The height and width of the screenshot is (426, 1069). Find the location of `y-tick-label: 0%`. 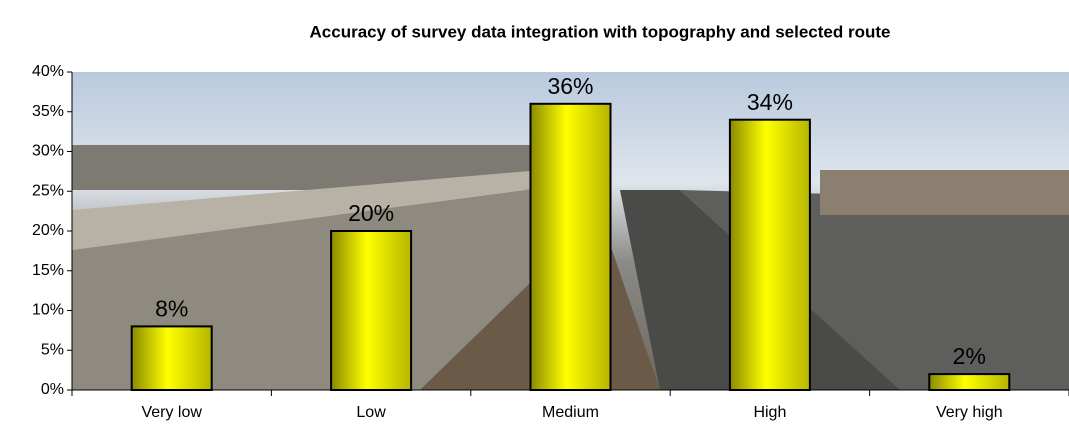

y-tick-label: 0% is located at coordinates (52, 389).